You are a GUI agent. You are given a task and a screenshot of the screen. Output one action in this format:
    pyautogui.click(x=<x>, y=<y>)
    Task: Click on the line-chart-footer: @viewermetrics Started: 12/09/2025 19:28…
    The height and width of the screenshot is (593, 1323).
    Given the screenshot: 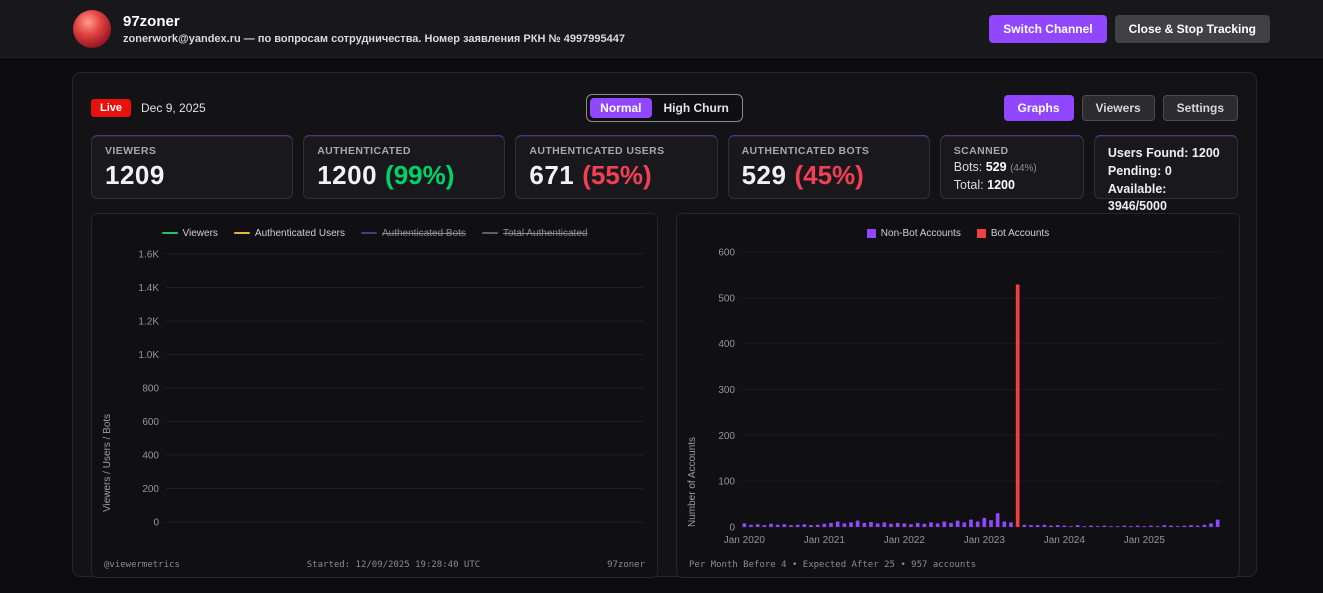 What is the action you would take?
    pyautogui.click(x=374, y=565)
    